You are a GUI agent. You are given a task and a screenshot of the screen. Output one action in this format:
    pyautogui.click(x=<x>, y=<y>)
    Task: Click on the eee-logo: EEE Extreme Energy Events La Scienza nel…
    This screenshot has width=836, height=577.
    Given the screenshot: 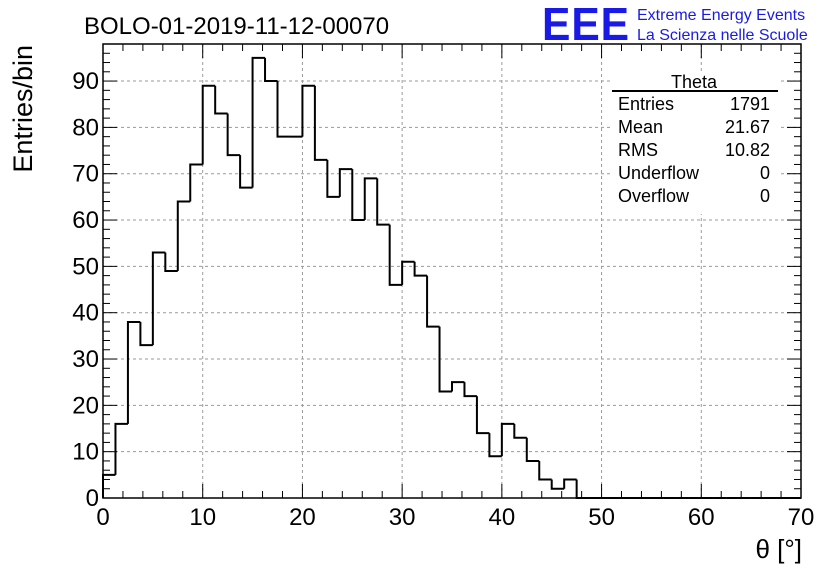 What is the action you would take?
    pyautogui.click(x=675, y=25)
    